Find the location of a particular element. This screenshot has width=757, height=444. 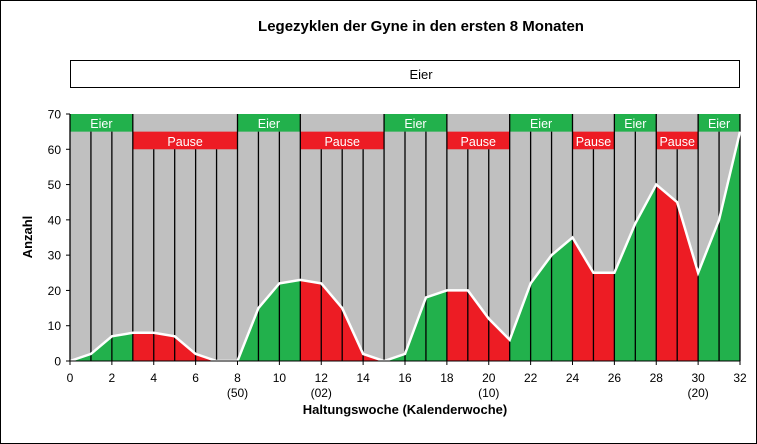

x-tick-label: 32 is located at coordinates (740, 378).